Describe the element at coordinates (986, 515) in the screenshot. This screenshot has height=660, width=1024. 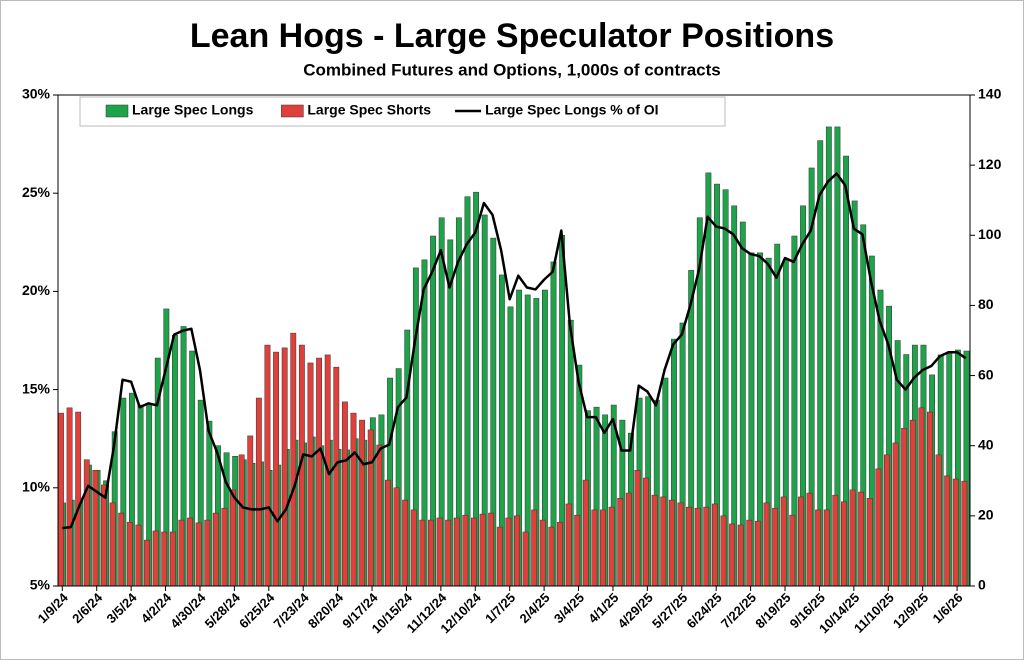
I see `y2-tick-label: 20` at that location.